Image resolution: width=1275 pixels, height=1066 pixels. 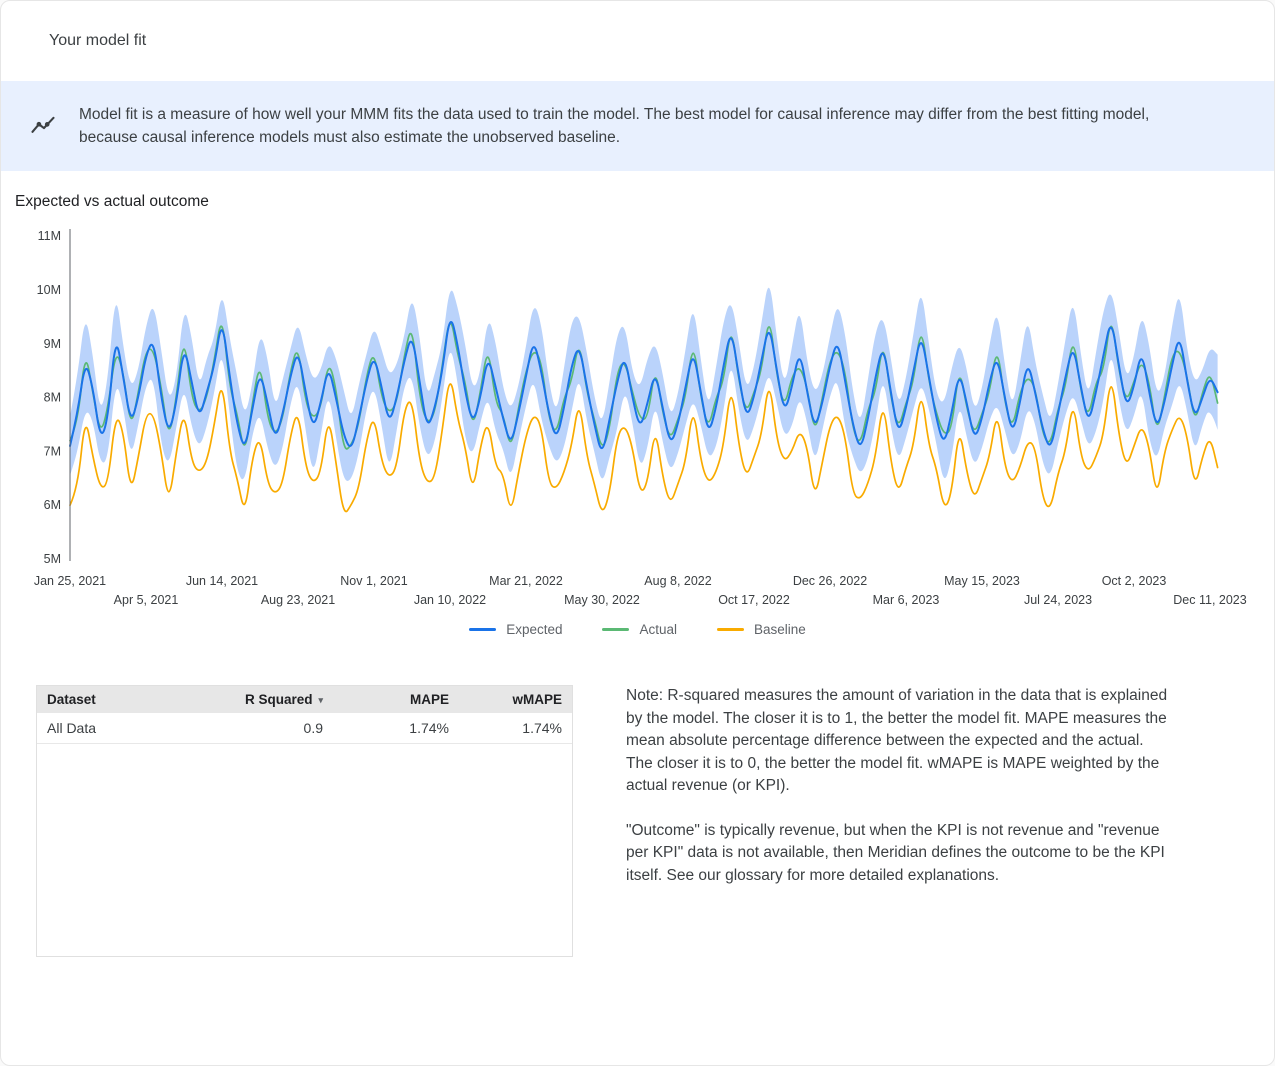 I want to click on x-axis-label: May 15, 2023, so click(x=982, y=581).